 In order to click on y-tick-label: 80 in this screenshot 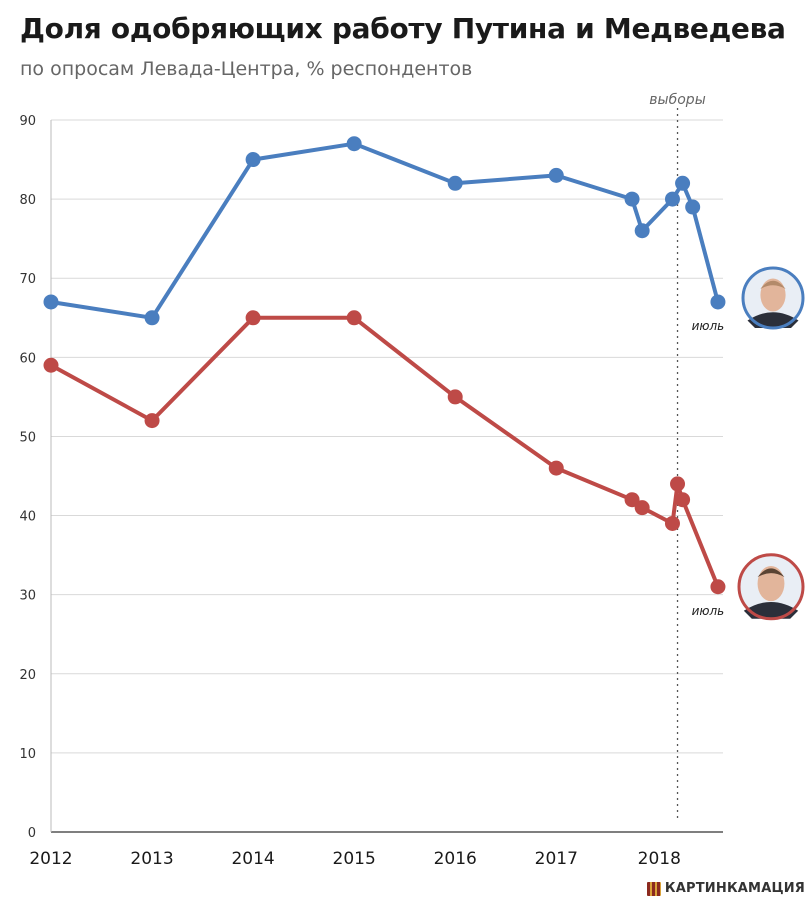, I will do `click(27, 200)`.